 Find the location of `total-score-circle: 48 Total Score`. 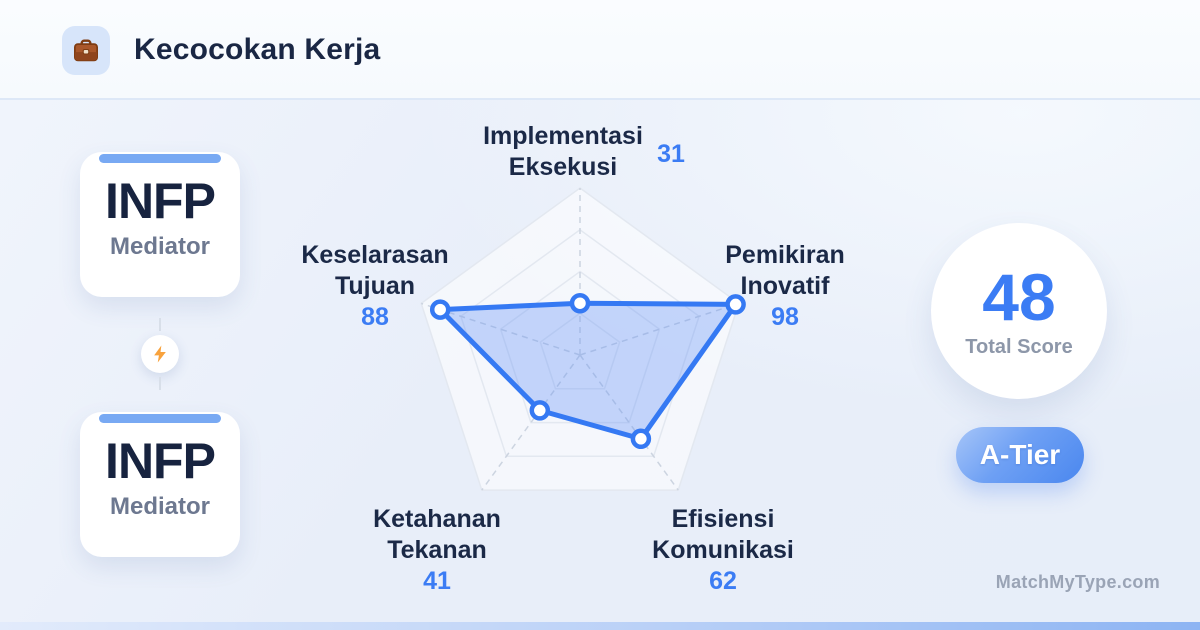

total-score-circle: 48 Total Score is located at coordinates (1019, 311).